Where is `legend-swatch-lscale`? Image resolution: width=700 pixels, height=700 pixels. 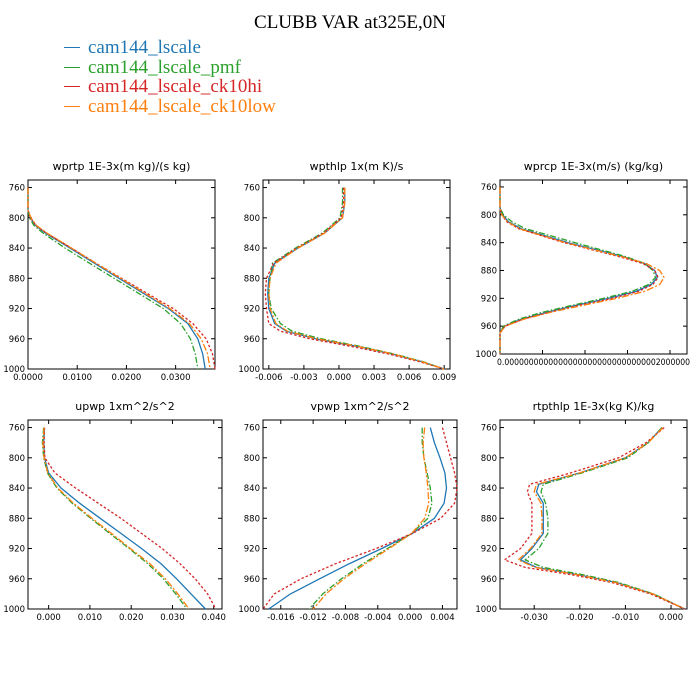
legend-swatch-lscale is located at coordinates (72, 48).